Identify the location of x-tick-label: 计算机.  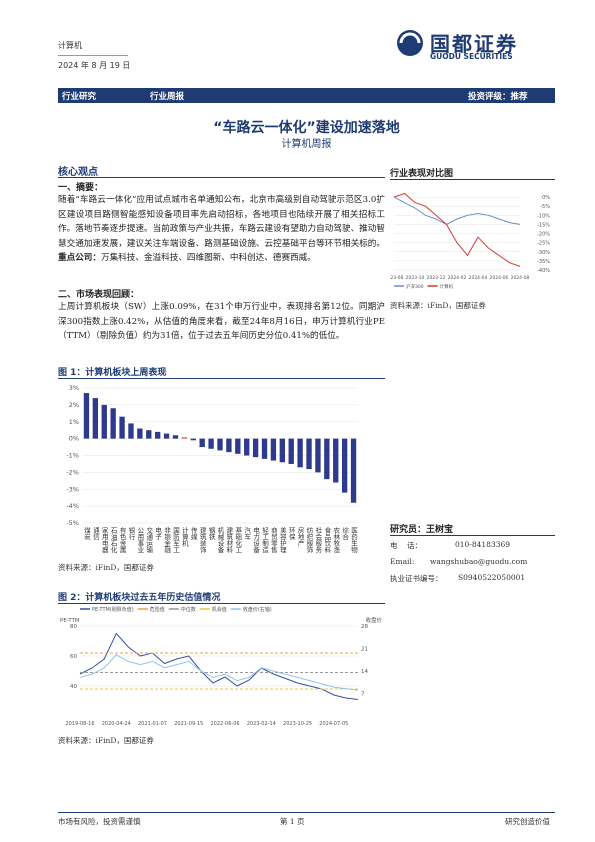
(184, 537).